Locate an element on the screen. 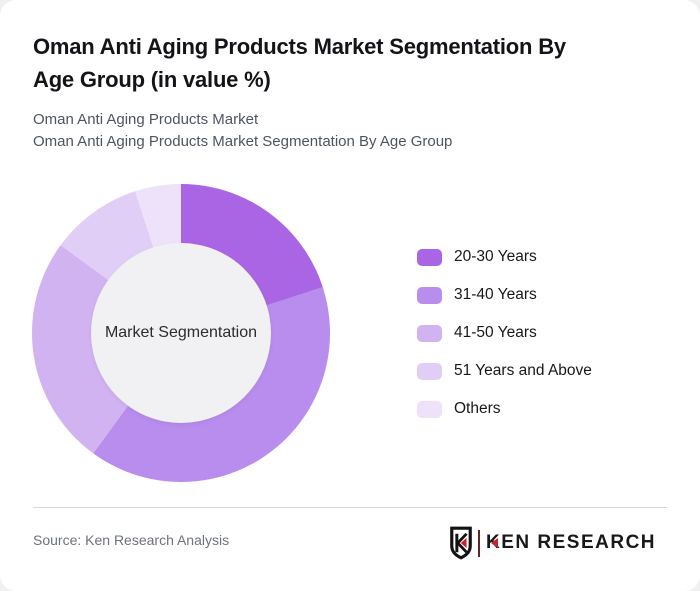 This screenshot has height=591, width=700. chart-title-line2: Age Group (in value %) is located at coordinates (152, 79).